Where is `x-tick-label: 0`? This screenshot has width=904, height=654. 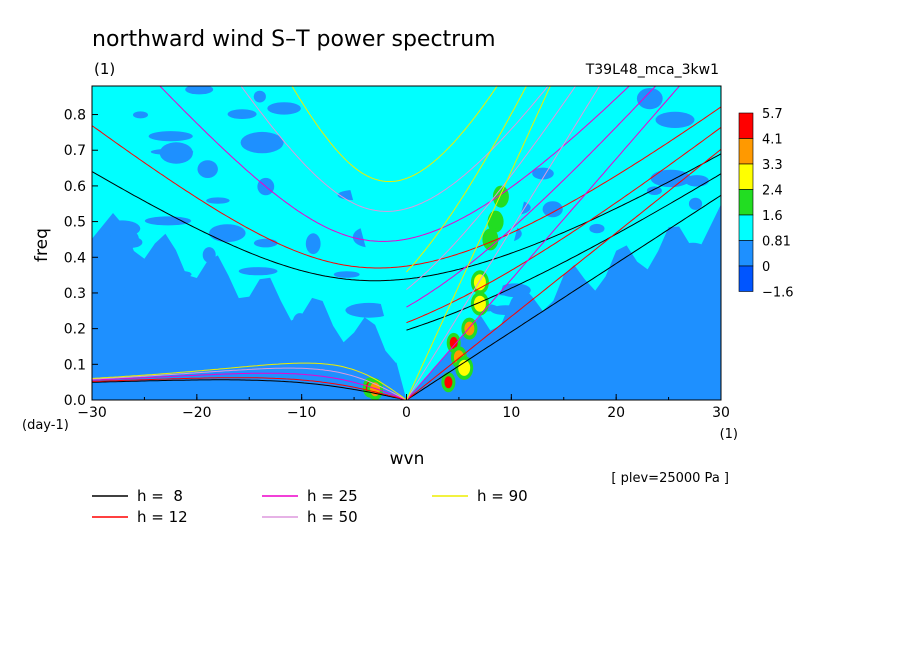 x-tick-label: 0 is located at coordinates (406, 413).